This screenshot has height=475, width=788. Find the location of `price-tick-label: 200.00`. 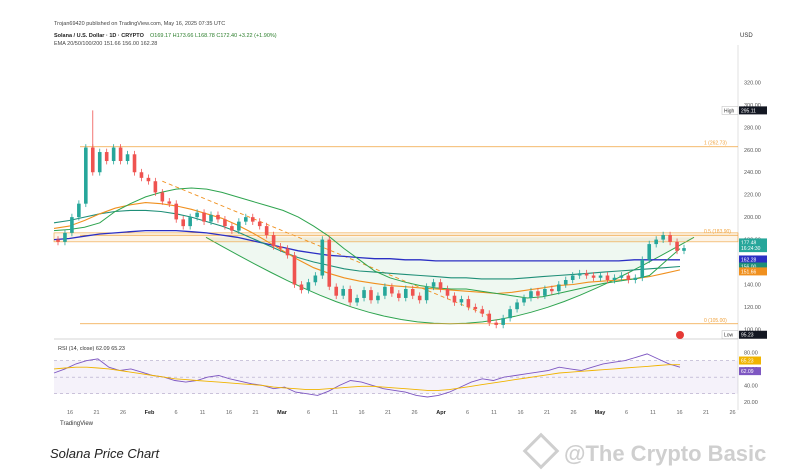

price-tick-label: 200.00 is located at coordinates (752, 218).